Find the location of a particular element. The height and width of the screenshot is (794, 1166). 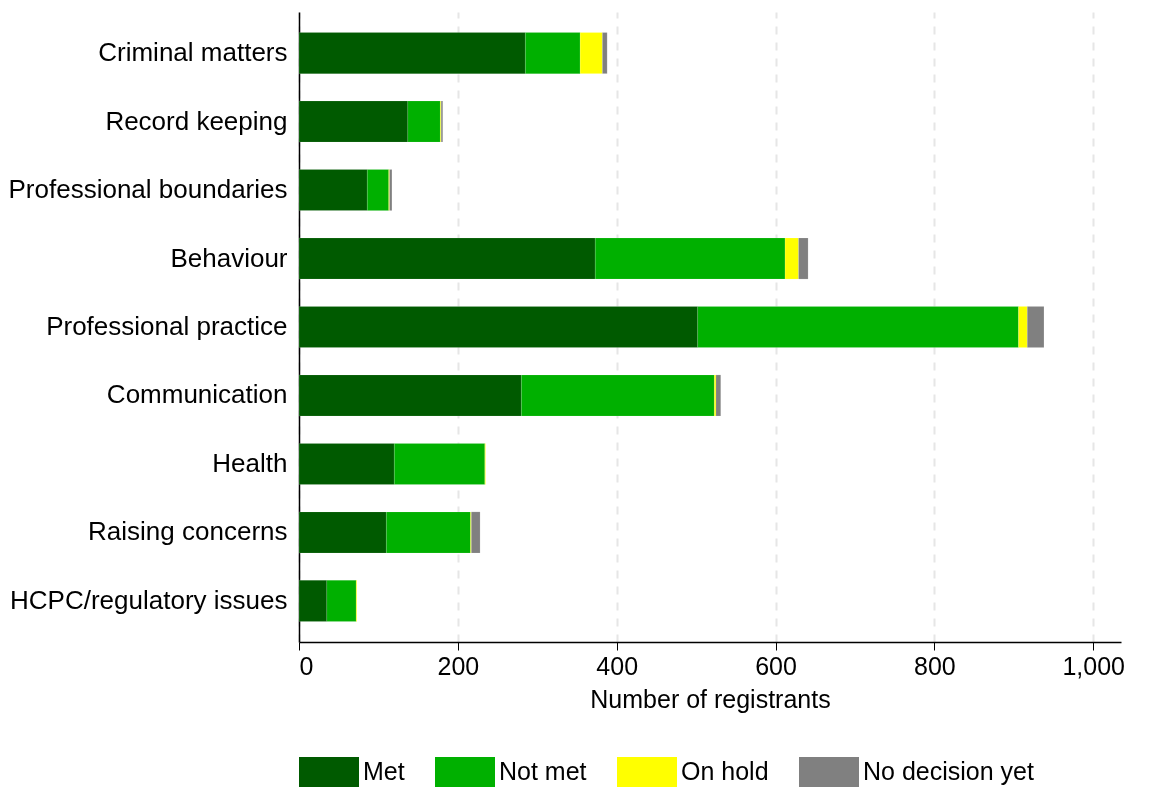

x-tick-label: 200 is located at coordinates (458, 665).